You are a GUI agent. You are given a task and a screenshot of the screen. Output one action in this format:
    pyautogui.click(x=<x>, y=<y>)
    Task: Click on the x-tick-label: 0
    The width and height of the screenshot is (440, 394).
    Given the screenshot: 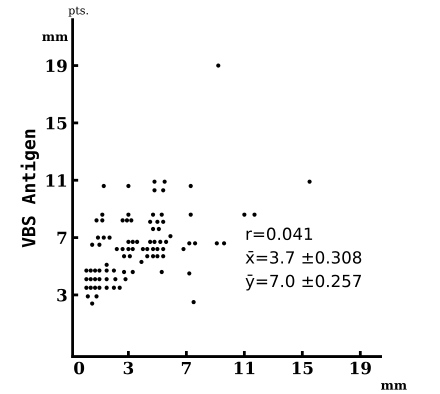 What is the action you would take?
    pyautogui.click(x=79, y=368)
    